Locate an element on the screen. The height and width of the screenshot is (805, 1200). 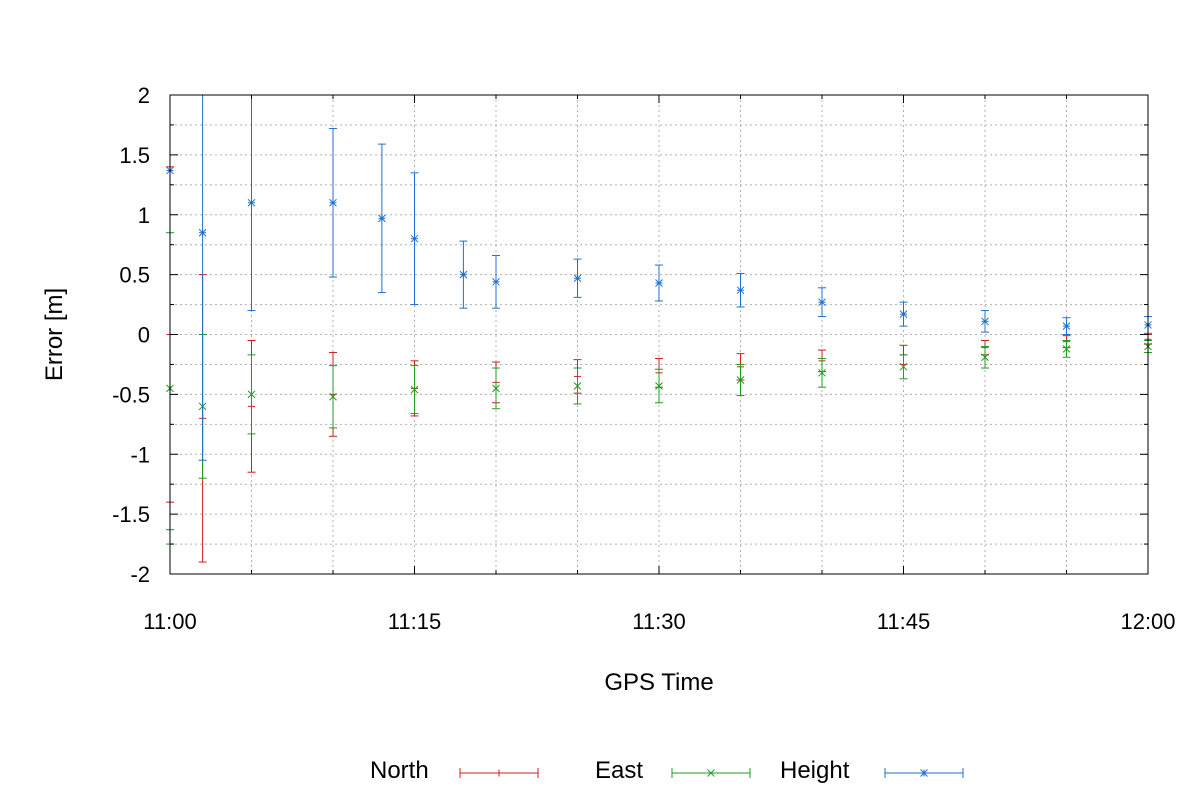
x-tick-label: 11:30 is located at coordinates (658, 621).